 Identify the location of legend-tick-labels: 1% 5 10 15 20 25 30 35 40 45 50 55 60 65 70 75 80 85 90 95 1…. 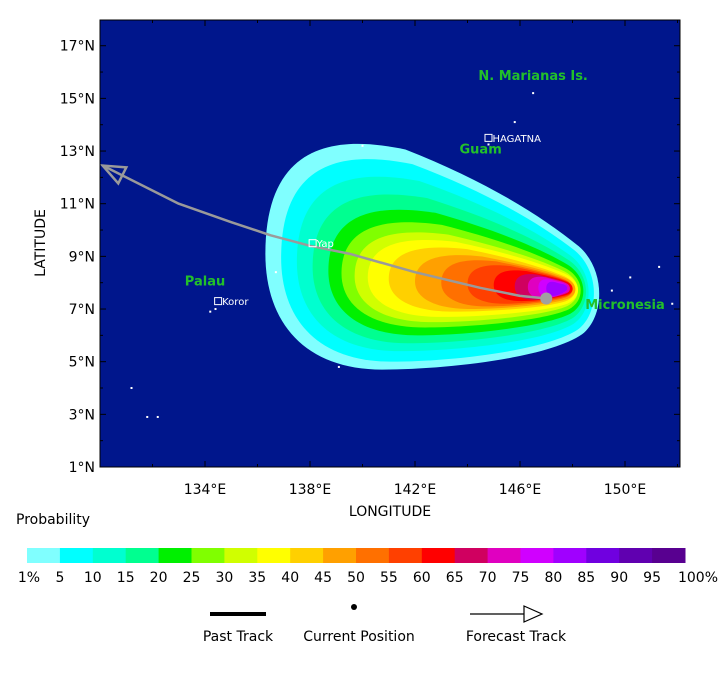
(368, 578).